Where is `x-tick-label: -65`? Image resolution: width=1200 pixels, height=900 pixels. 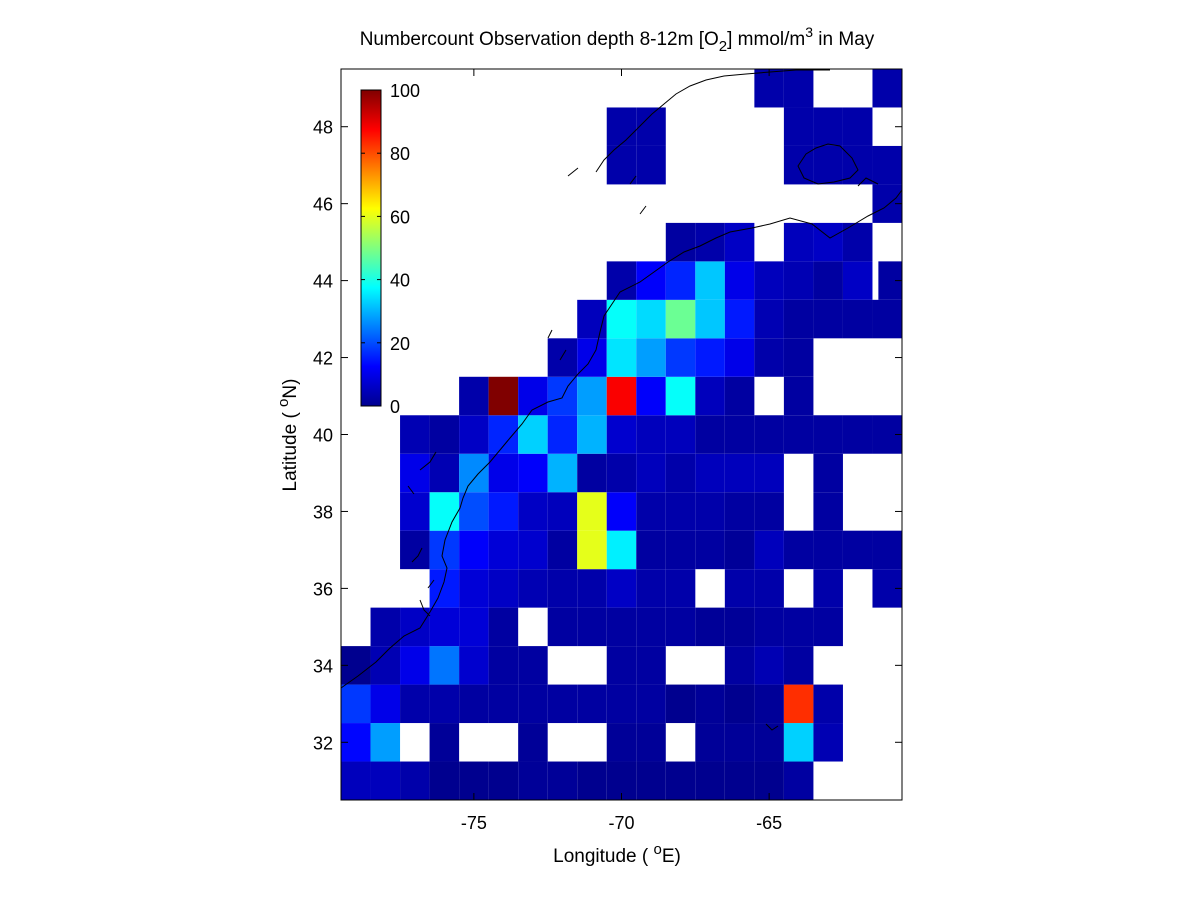
x-tick-label: -65 is located at coordinates (769, 823).